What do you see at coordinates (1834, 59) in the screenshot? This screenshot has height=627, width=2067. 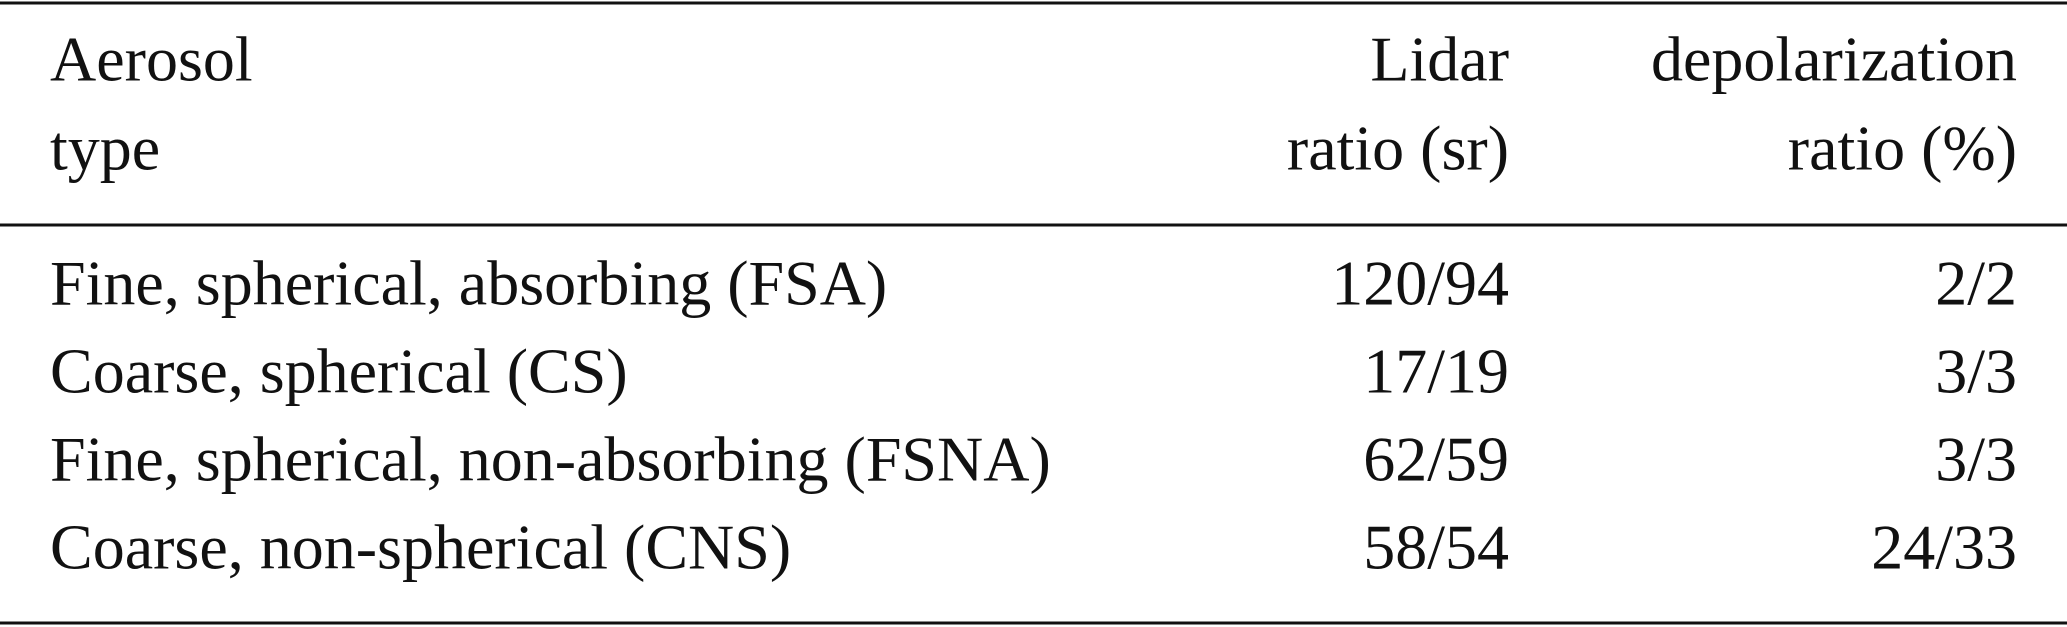 I see `header-cell: depolarization` at bounding box center [1834, 59].